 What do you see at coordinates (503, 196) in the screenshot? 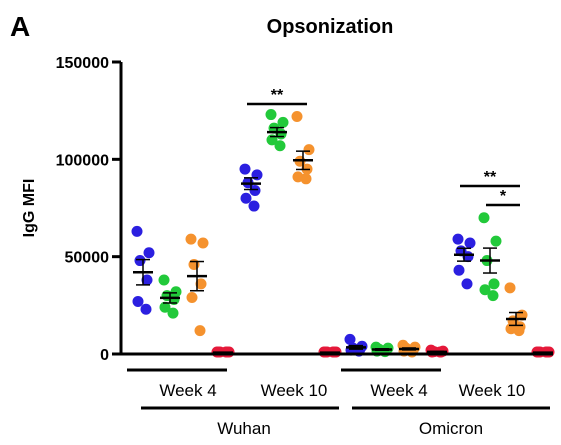
I see `significance-label: *` at bounding box center [503, 196].